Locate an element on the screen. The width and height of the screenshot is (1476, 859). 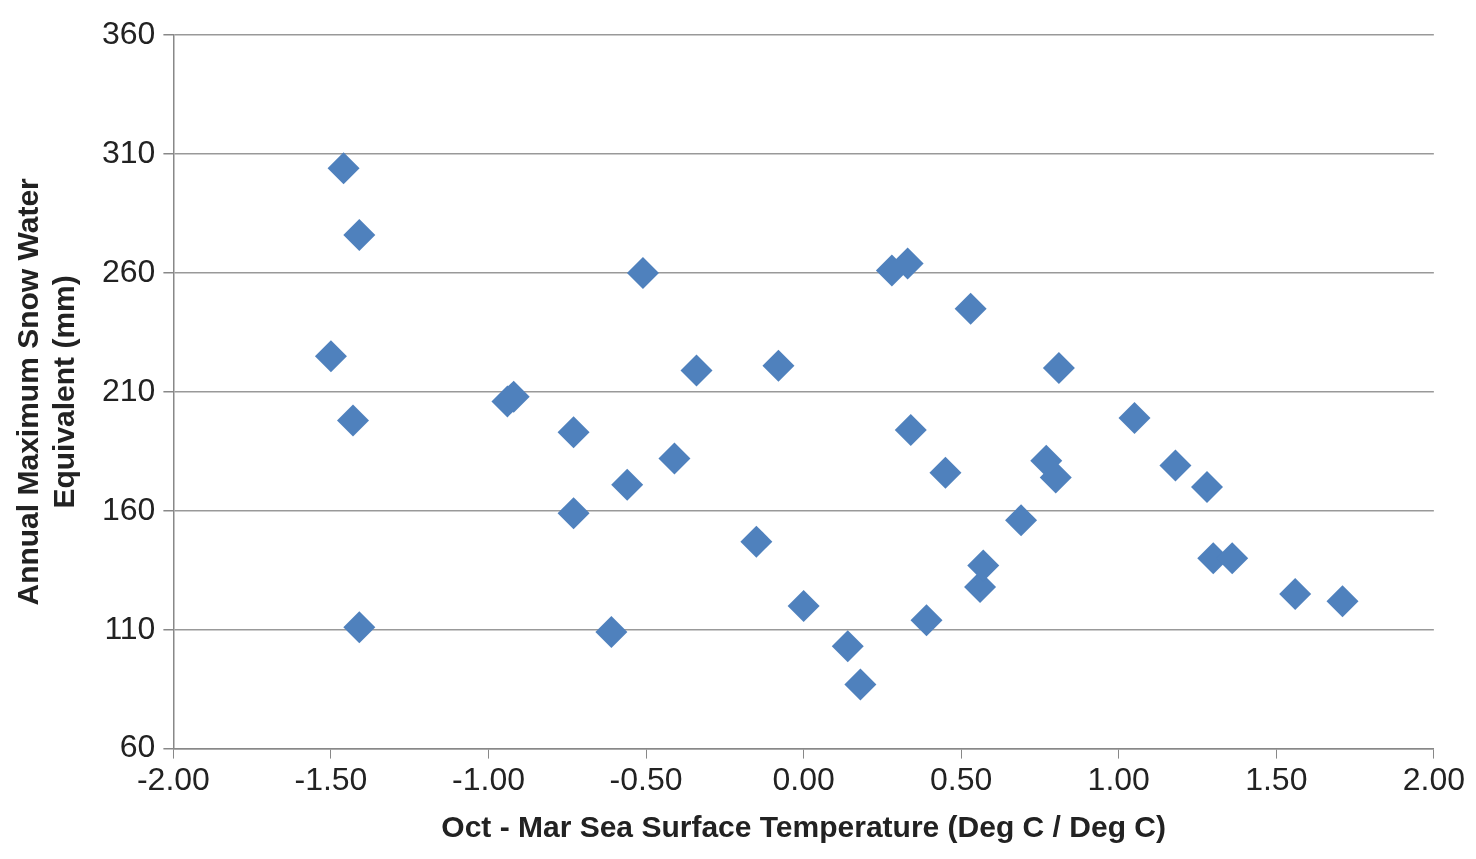
x-tick-label: 0.00 is located at coordinates (803, 778).